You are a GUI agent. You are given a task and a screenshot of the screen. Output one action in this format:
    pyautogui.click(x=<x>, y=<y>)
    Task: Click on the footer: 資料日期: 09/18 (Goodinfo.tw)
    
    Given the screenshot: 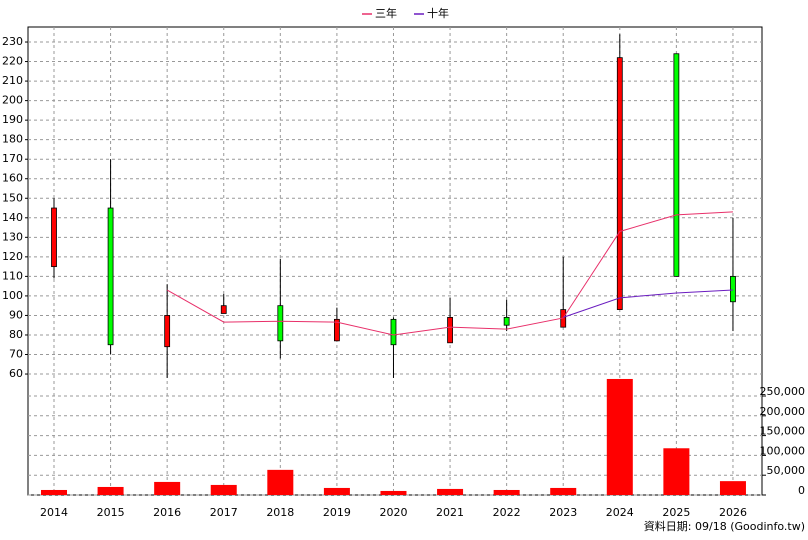 What is the action you would take?
    pyautogui.click(x=724, y=526)
    